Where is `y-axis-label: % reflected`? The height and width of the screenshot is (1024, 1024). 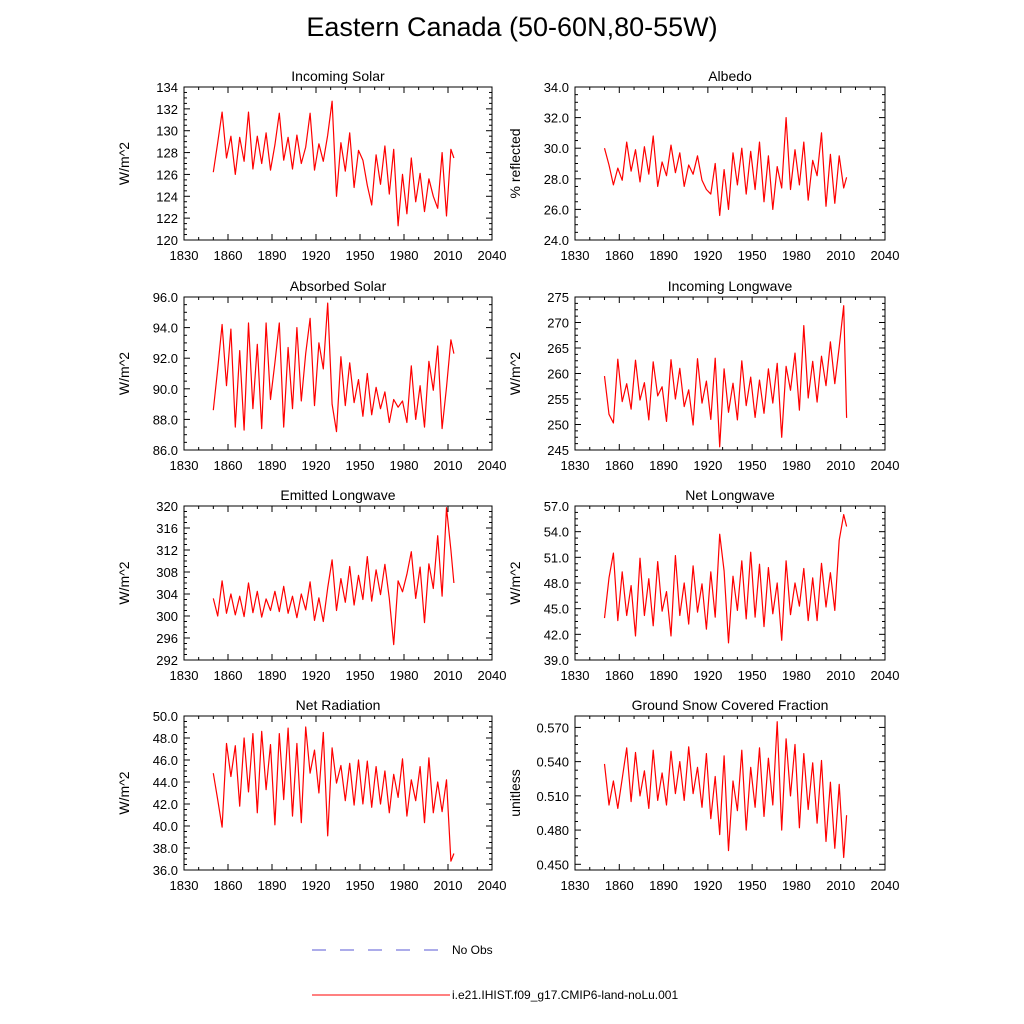 y-axis-label: % reflected is located at coordinates (515, 163).